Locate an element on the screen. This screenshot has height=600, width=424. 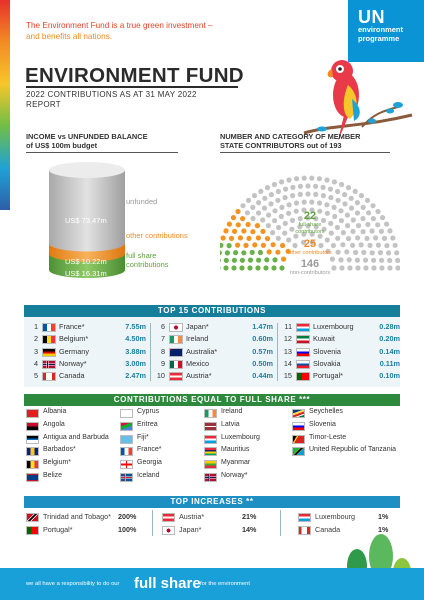
country-name: Luxembourg is located at coordinates (333, 326).